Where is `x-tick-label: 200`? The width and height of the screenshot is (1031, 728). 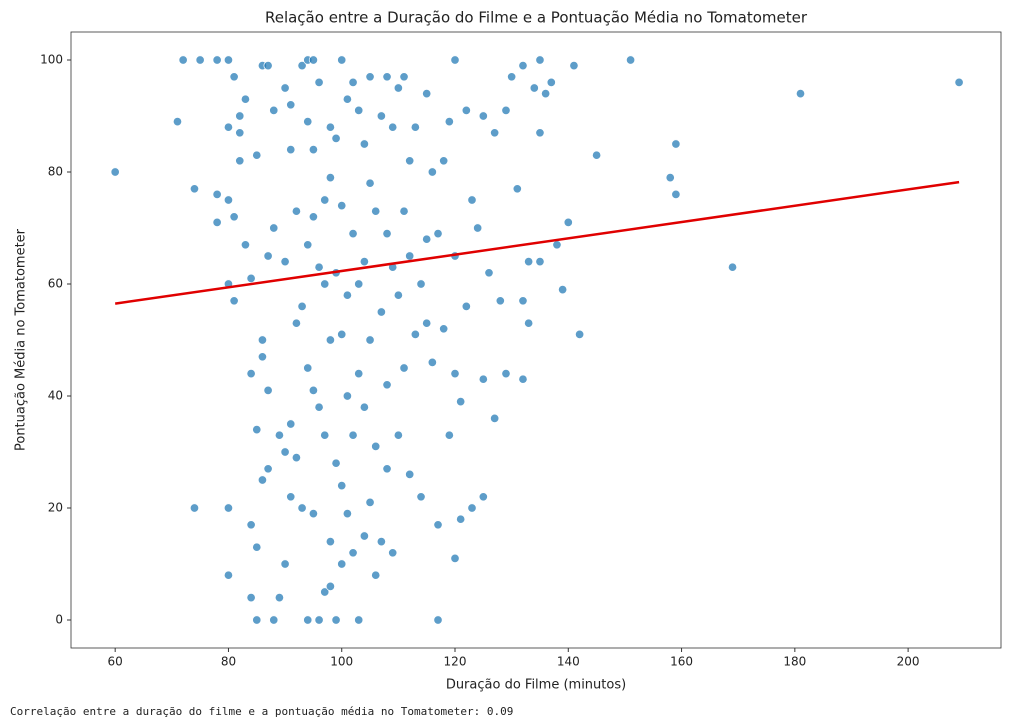
x-tick-label: 200 is located at coordinates (908, 662).